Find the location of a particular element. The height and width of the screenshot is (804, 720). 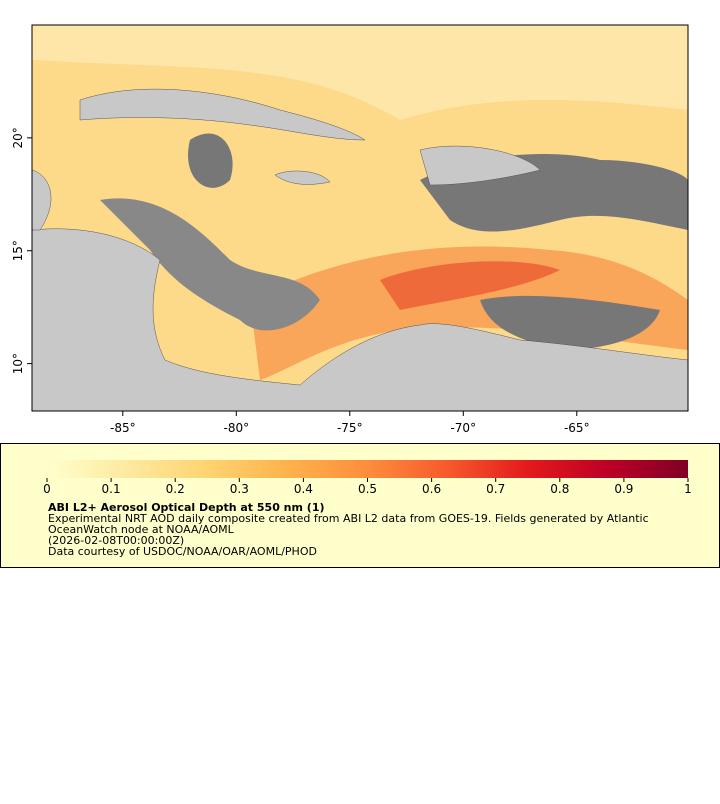

colorbar-tick-label: 0.4 is located at coordinates (303, 489).